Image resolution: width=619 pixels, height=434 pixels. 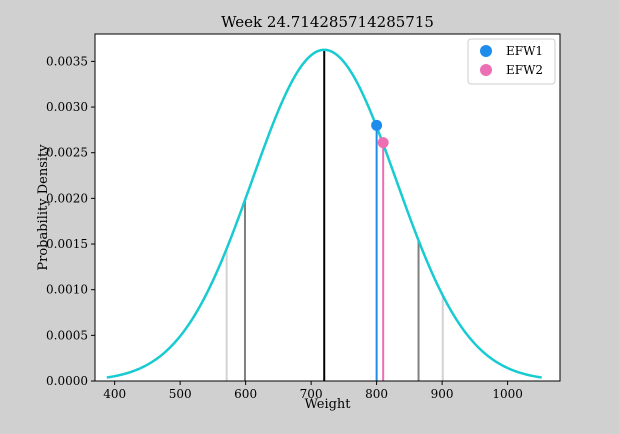 What do you see at coordinates (67, 381) in the screenshot?
I see `y-tick-label: 0.0000` at bounding box center [67, 381].